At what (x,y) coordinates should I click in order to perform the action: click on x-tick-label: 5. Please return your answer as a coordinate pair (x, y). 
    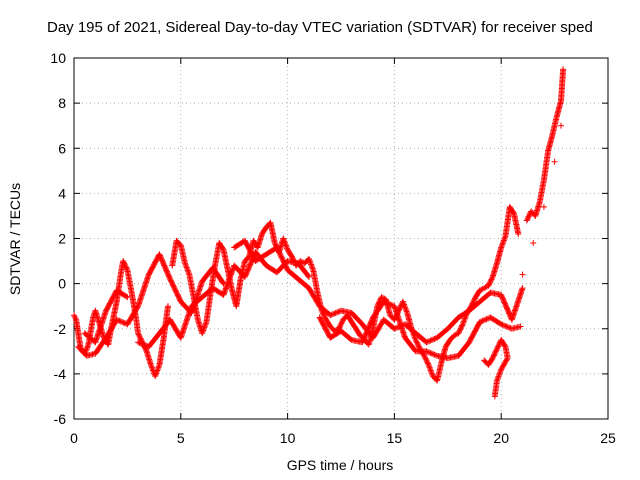
    Looking at the image, I should click on (181, 438).